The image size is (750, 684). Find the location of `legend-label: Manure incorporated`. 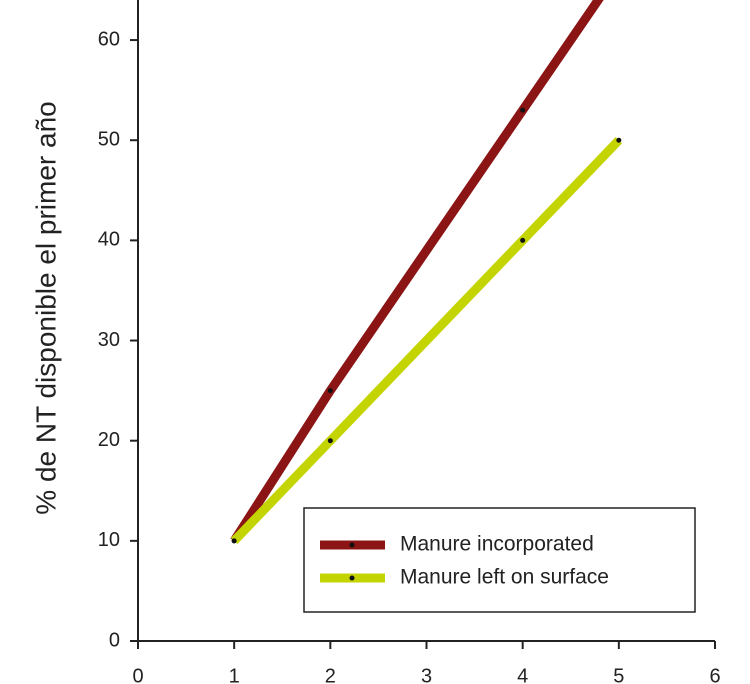

legend-label: Manure incorporated is located at coordinates (497, 544).